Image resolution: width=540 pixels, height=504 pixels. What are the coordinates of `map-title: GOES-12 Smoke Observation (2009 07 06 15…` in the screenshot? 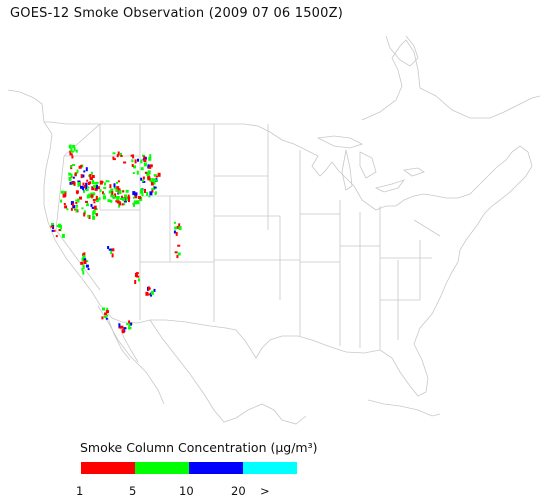 It's located at (176, 13).